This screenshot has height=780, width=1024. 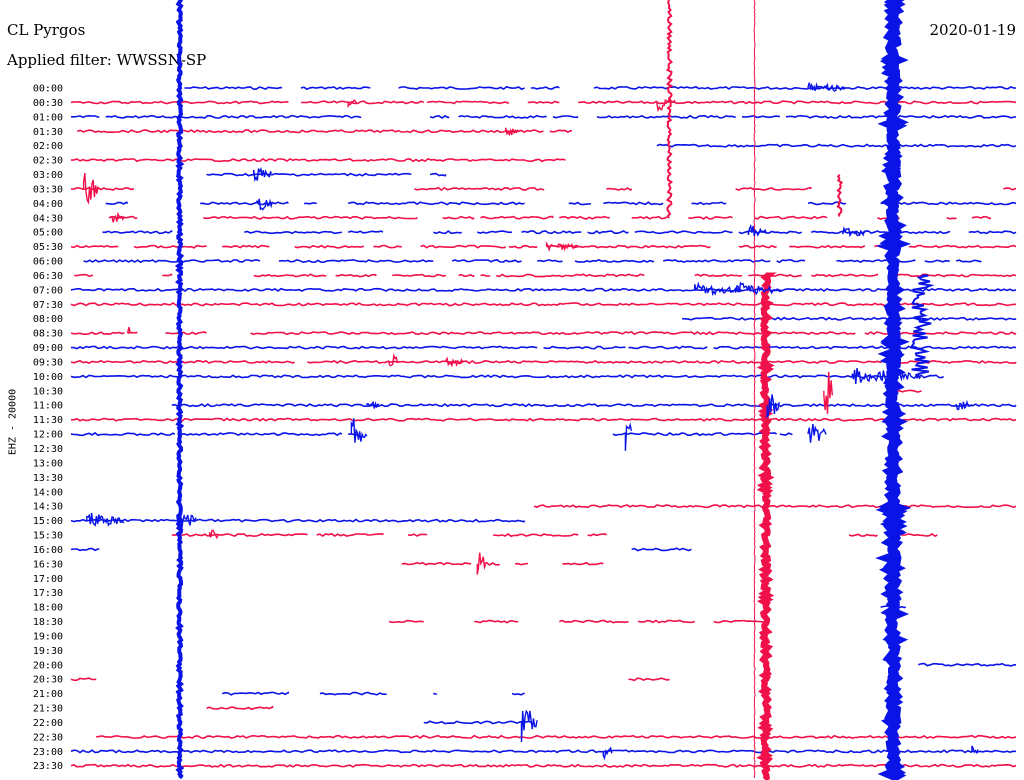 I want to click on row-tick-label: 07:00, so click(x=48, y=290).